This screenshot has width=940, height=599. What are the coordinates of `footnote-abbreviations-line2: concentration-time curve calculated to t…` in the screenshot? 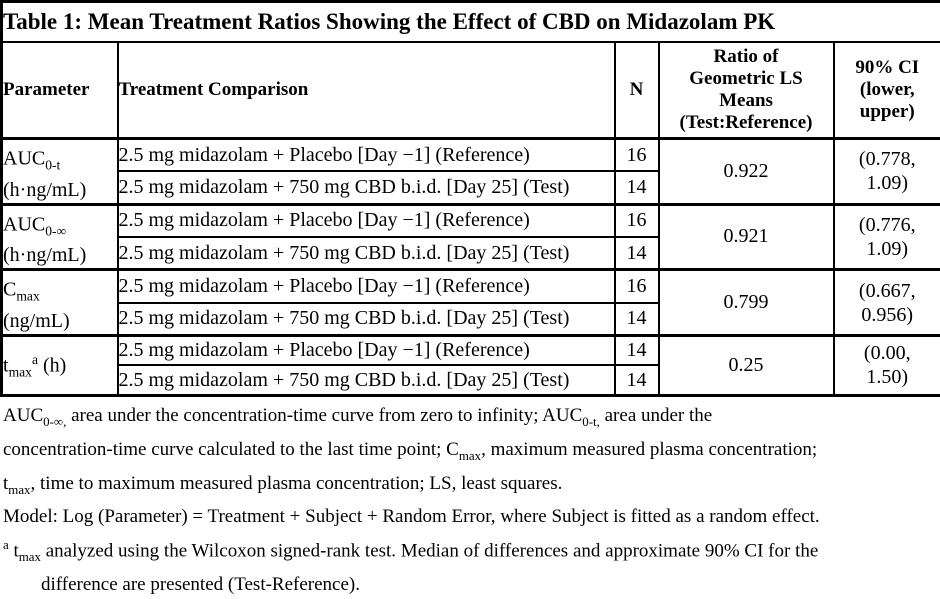 It's located at (470, 453).